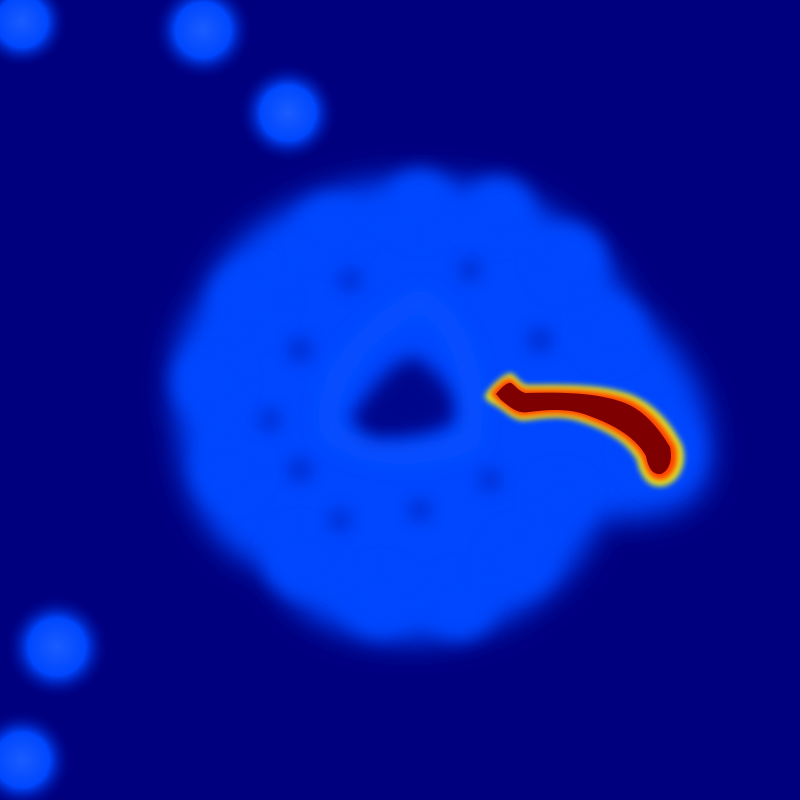 The image size is (800, 800). Describe the element at coordinates (584, 430) in the screenshot. I see `hotspot-streak` at that location.